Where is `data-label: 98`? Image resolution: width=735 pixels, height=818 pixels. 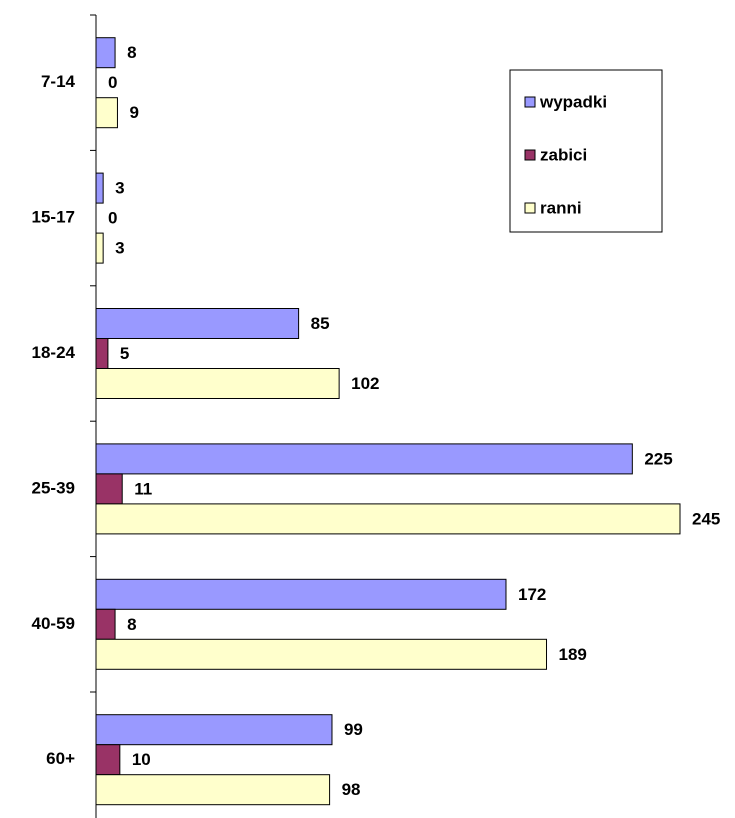 data-label: 98 is located at coordinates (351, 789).